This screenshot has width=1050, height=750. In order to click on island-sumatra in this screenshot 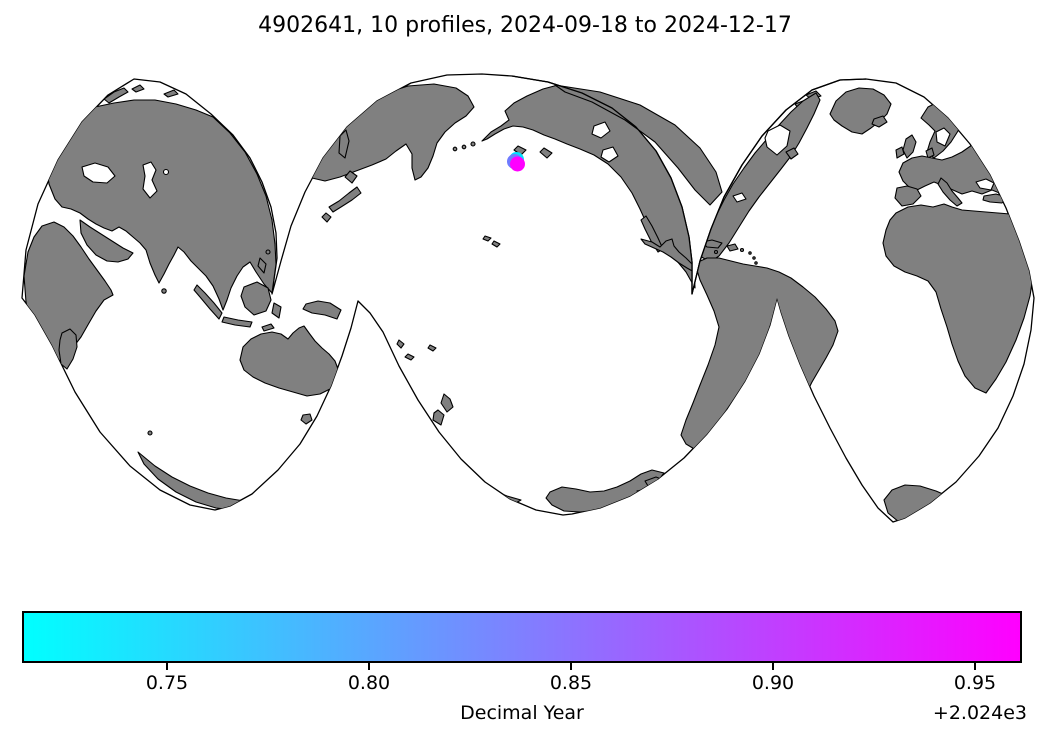, I will do `click(208, 302)`.